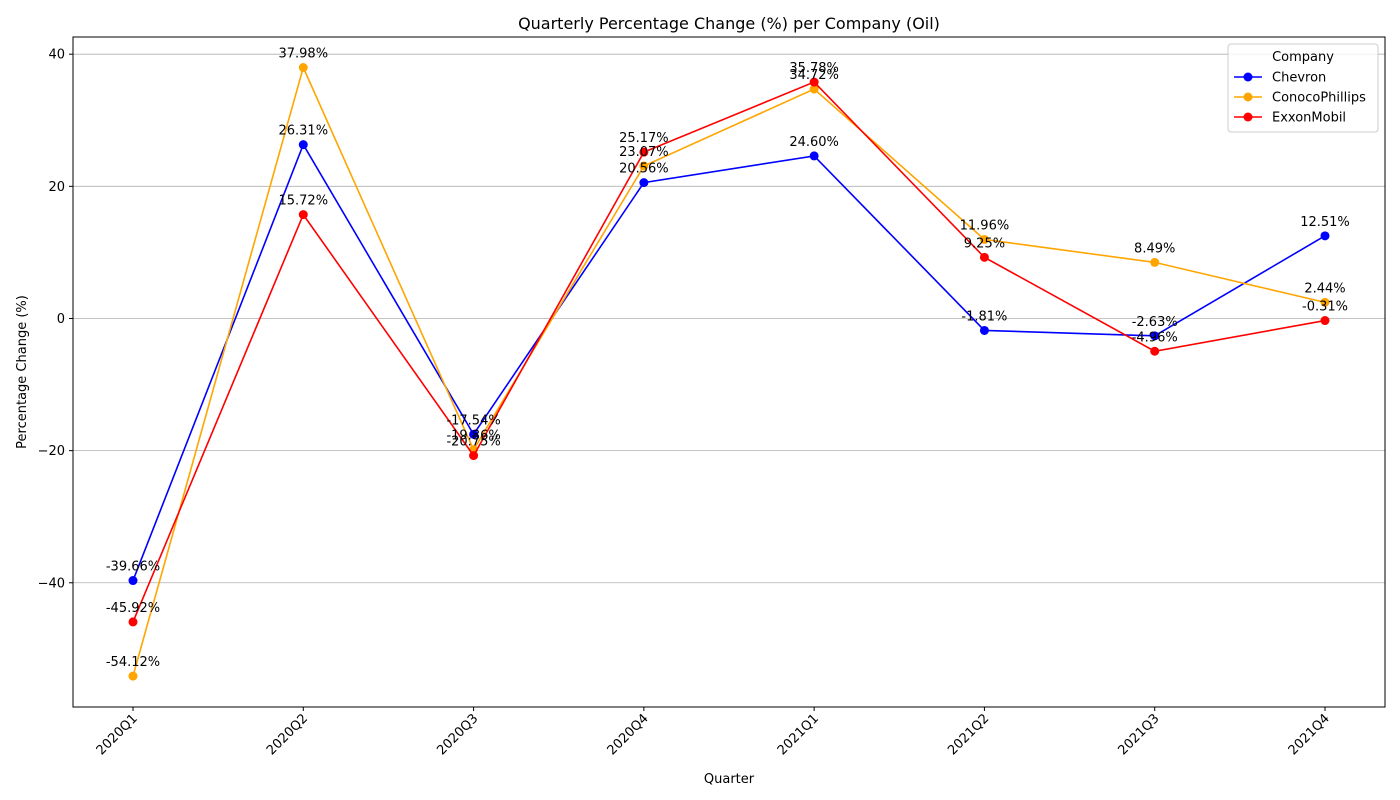 This screenshot has height=800, width=1400. I want to click on data-label: -4.96%, so click(1155, 337).